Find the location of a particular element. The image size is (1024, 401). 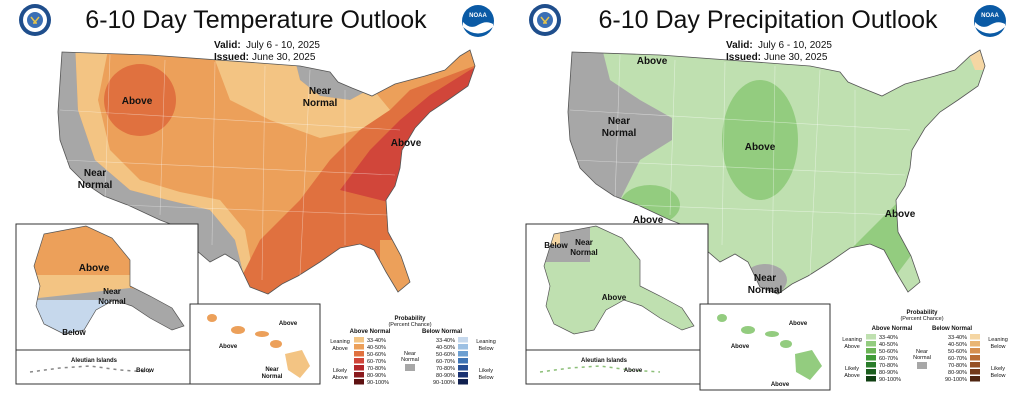

legend-range-above: 90-100% is located at coordinates (378, 383).